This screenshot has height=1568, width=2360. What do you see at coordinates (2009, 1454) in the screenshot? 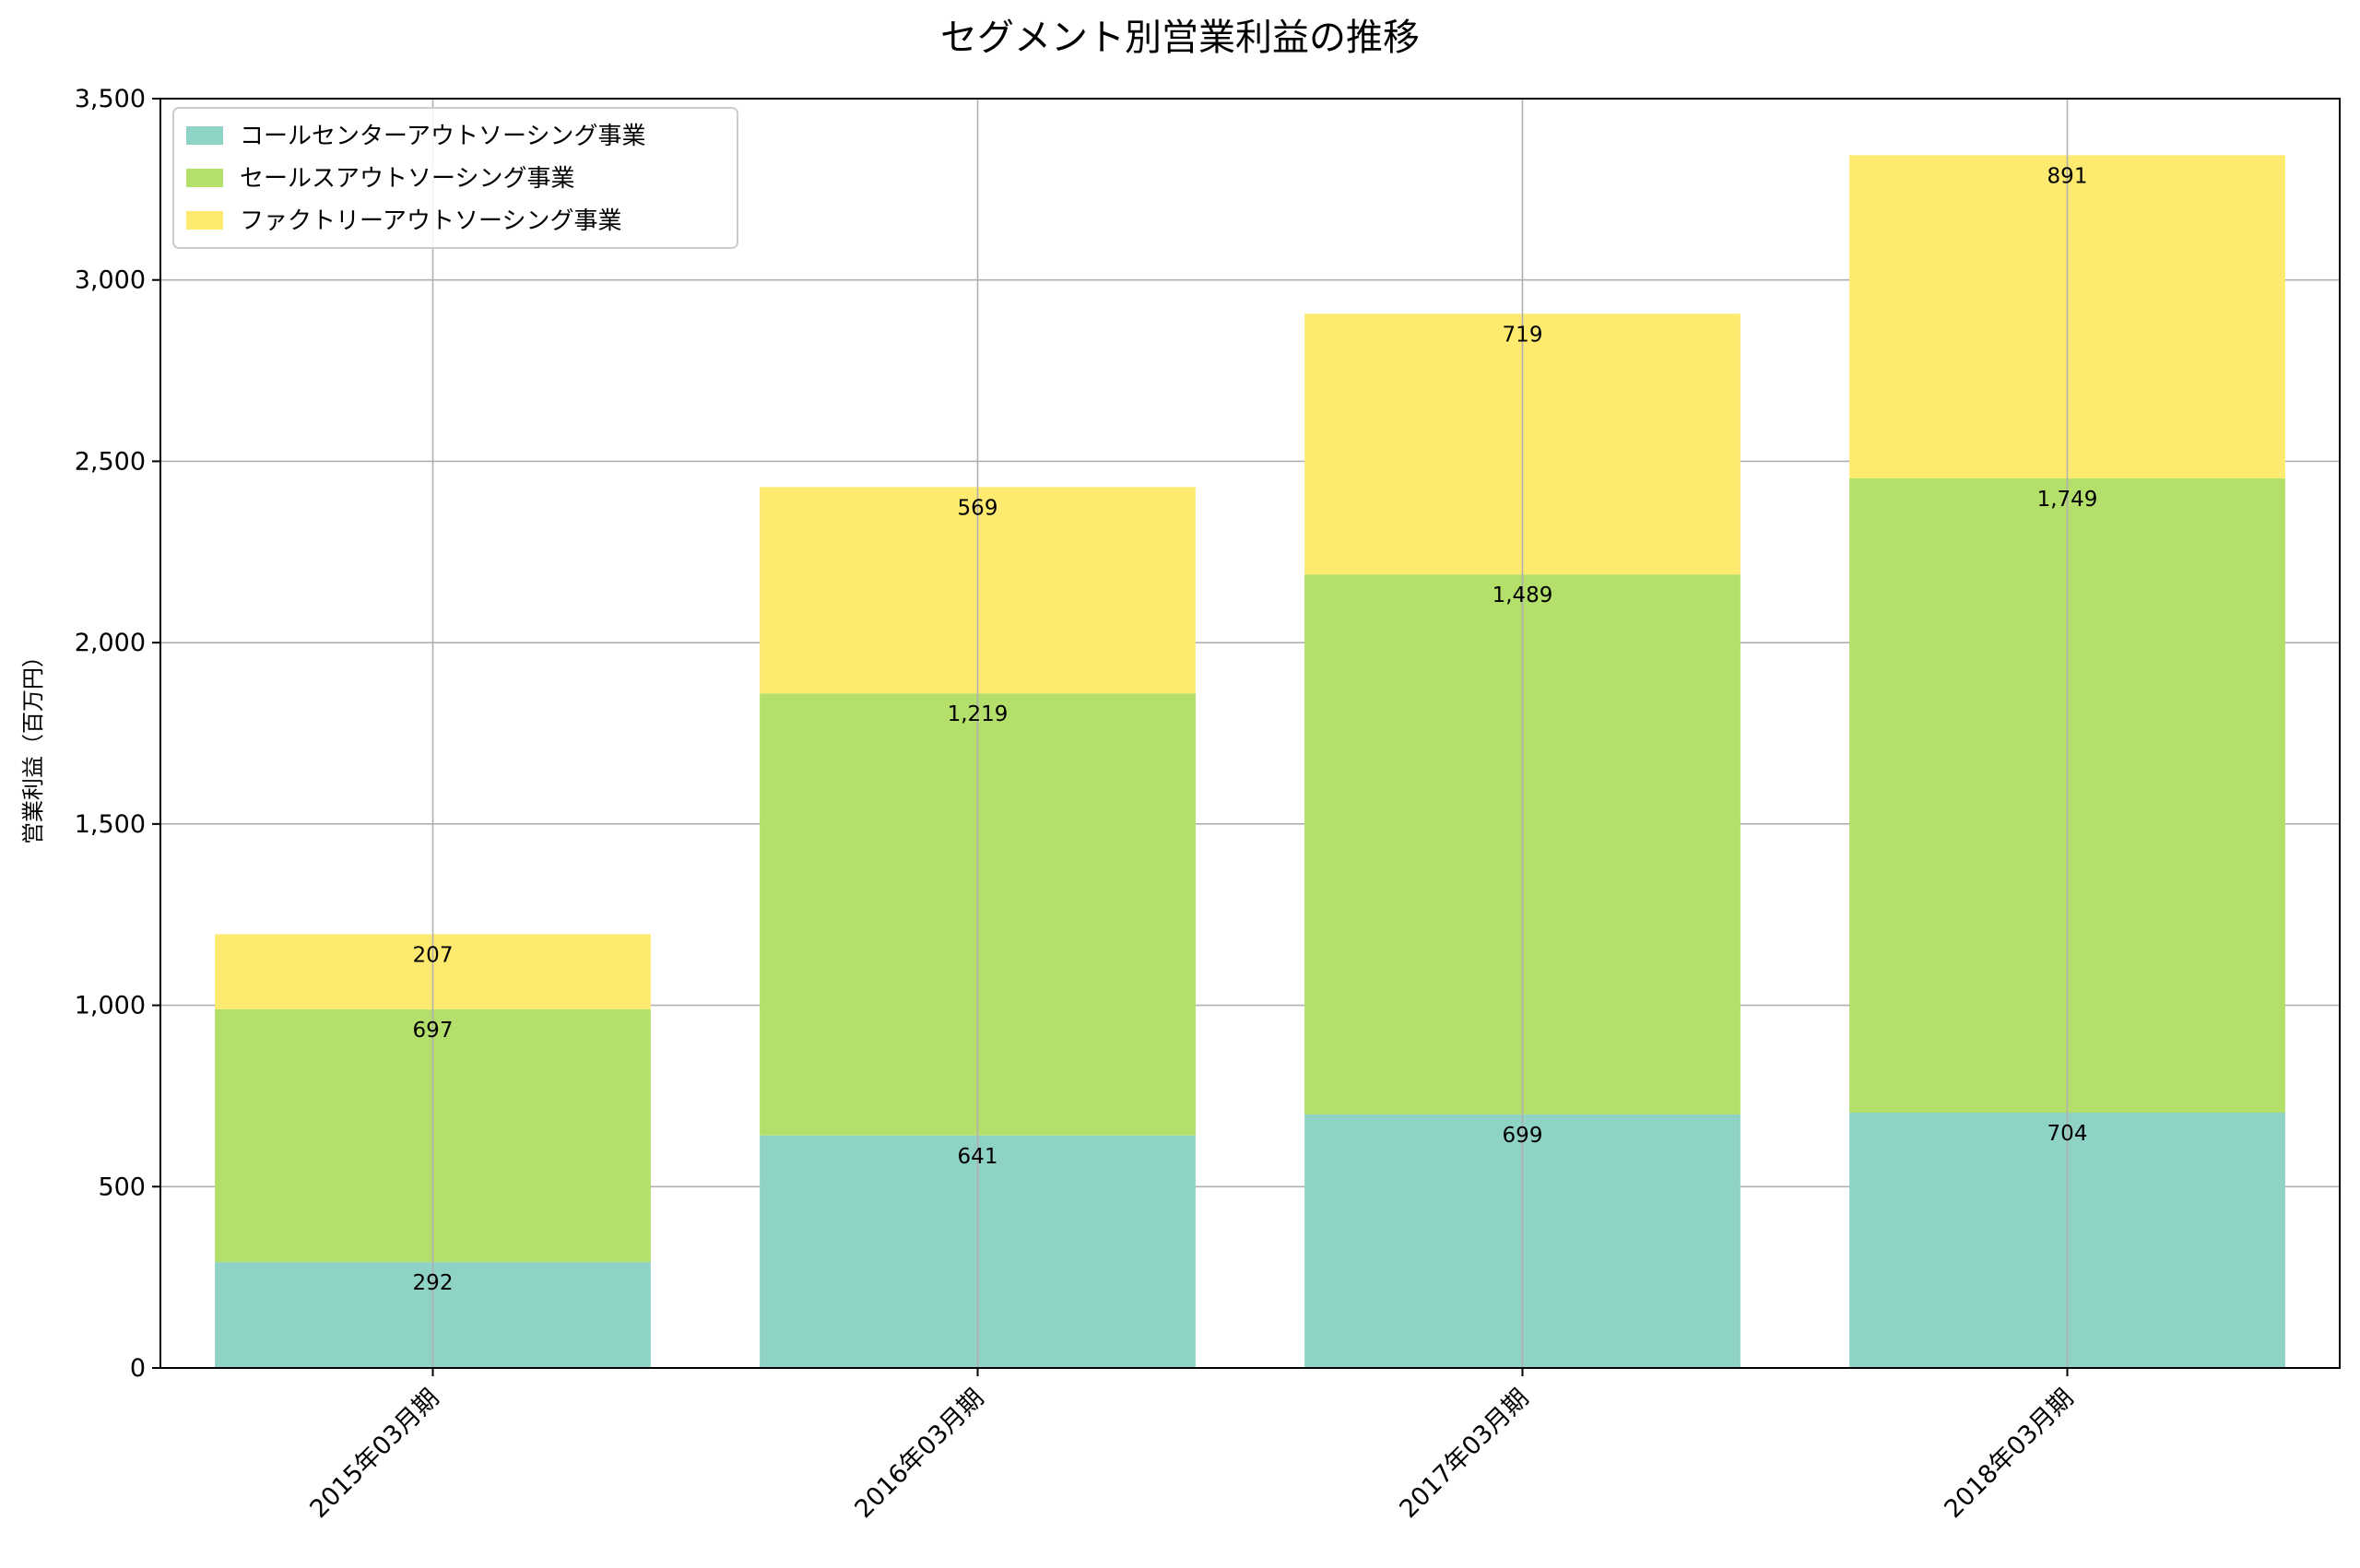
I see `x-tick-label: 2018年03月期` at bounding box center [2009, 1454].